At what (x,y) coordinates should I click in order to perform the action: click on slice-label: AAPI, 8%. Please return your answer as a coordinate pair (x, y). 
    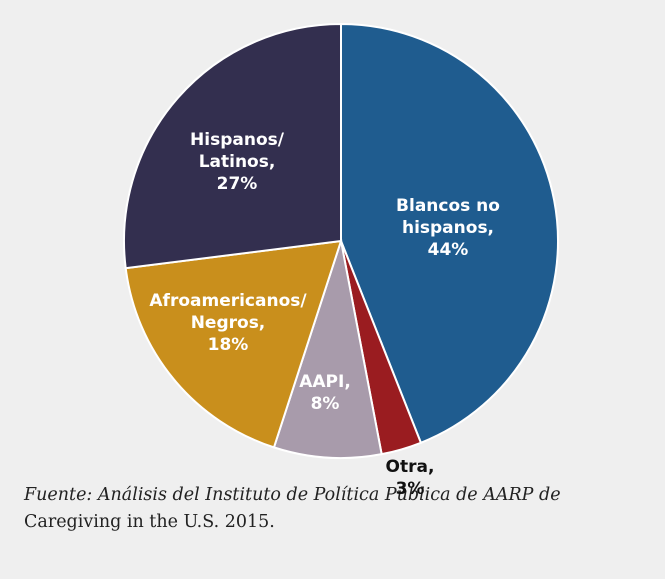
    Looking at the image, I should click on (325, 393).